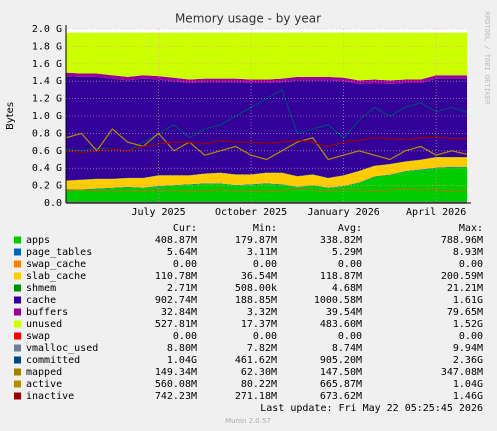 The image size is (497, 431). Describe the element at coordinates (179, 312) in the screenshot. I see `legend-value: 32.84M` at that location.